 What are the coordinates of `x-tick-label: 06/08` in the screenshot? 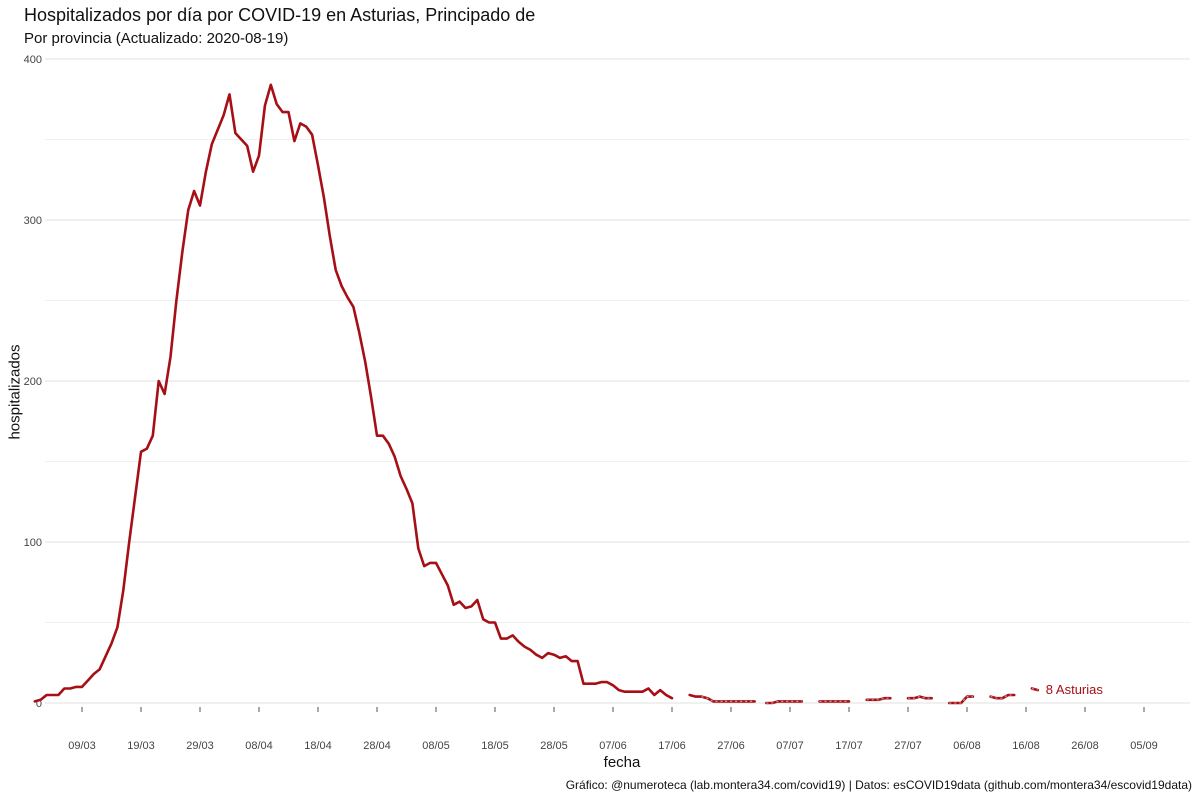 It's located at (967, 746).